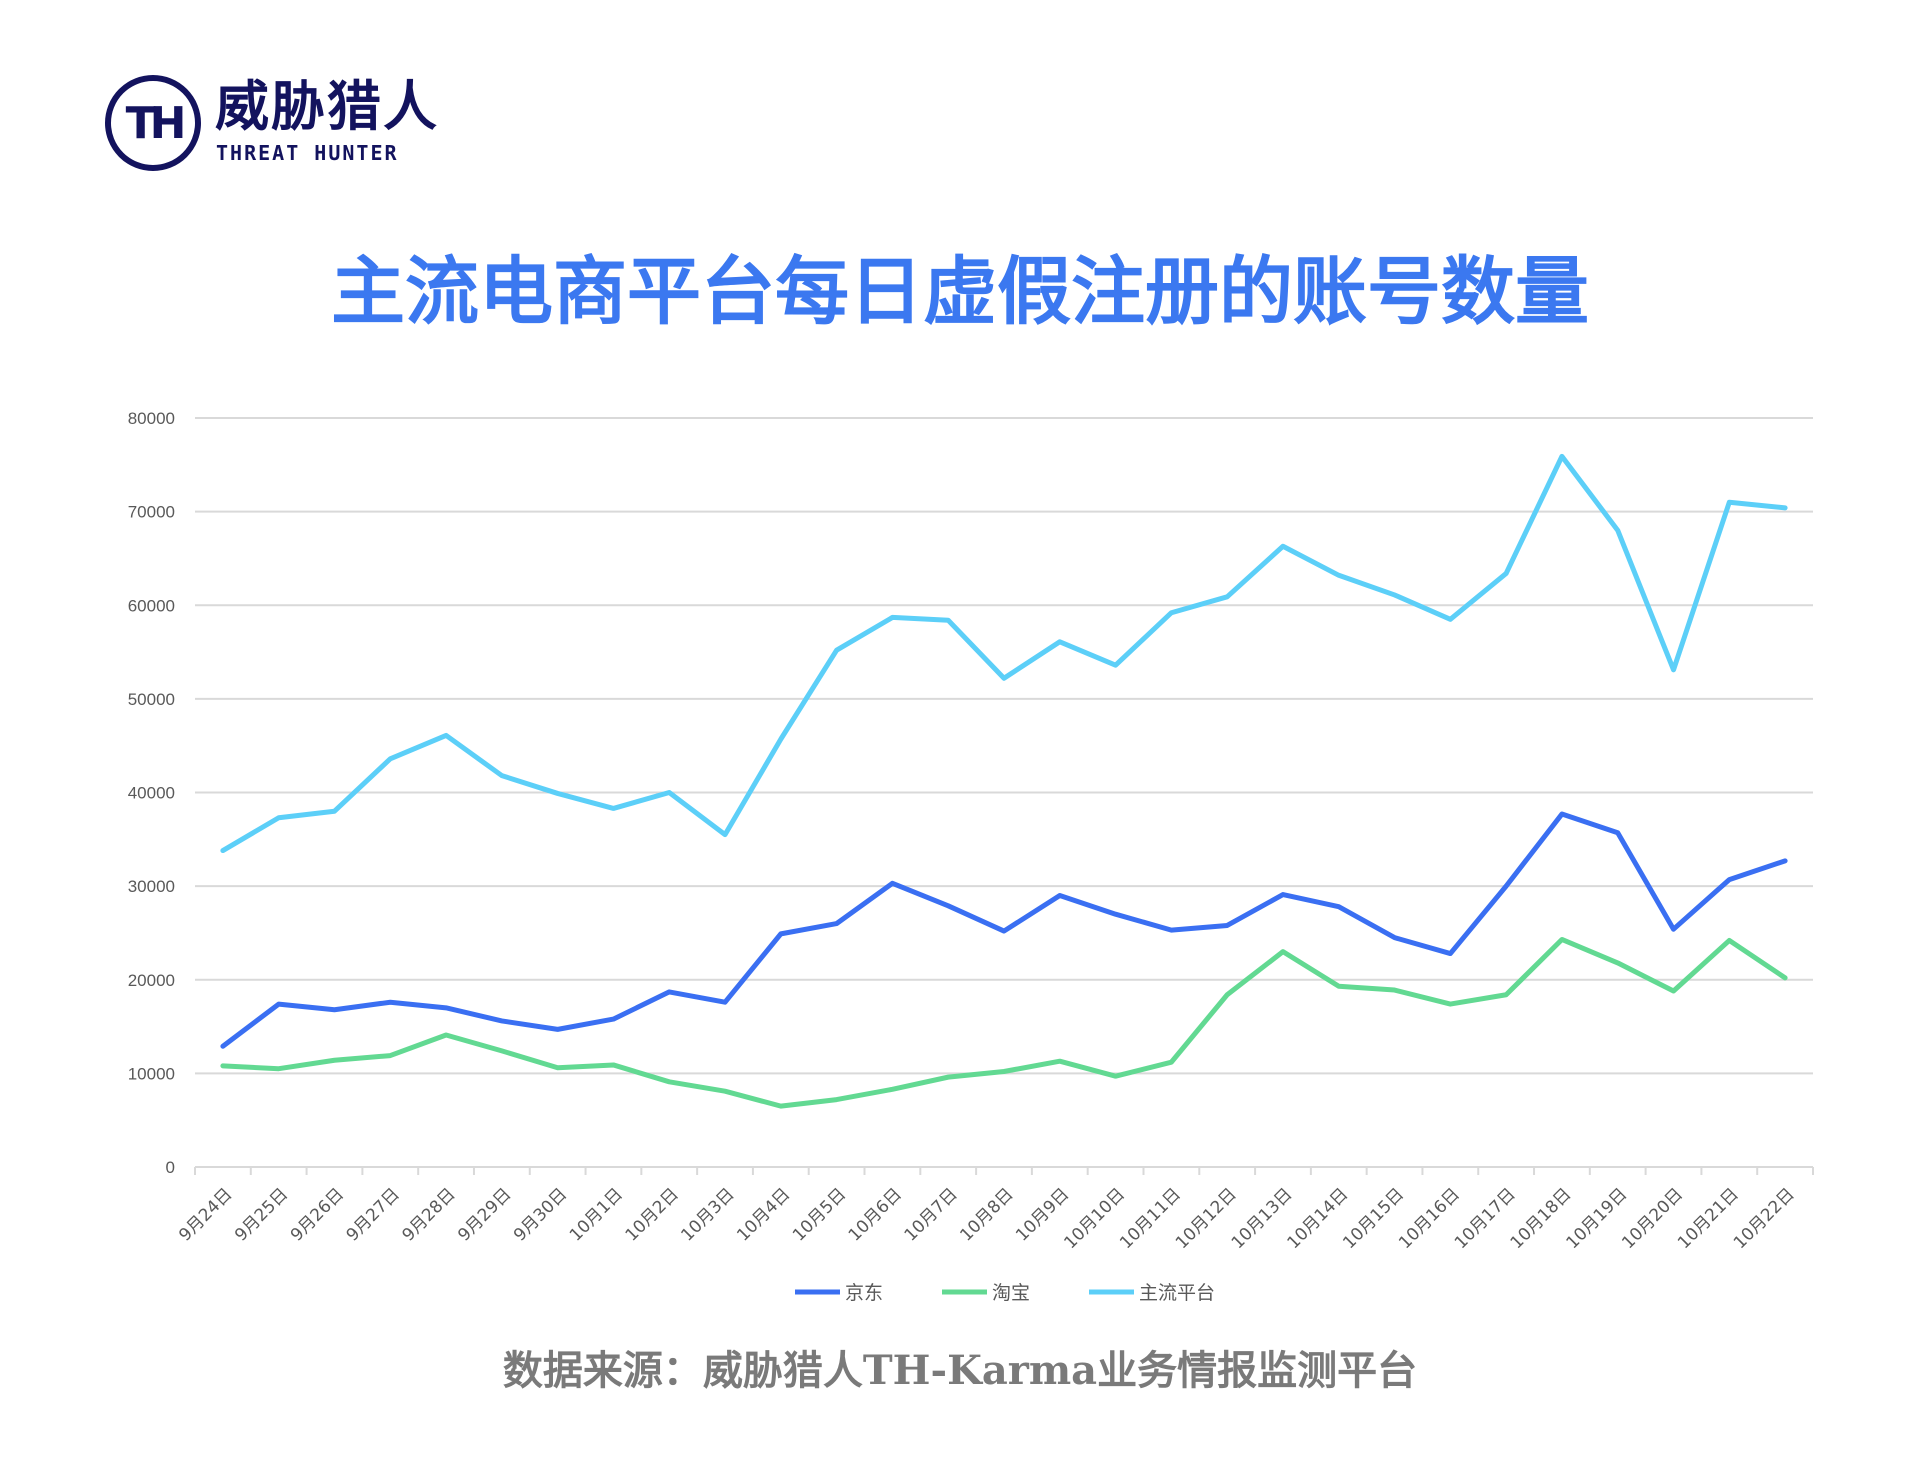 This screenshot has height=1482, width=1920. I want to click on logo-chinese-name: 威胁猎人, so click(327, 106).